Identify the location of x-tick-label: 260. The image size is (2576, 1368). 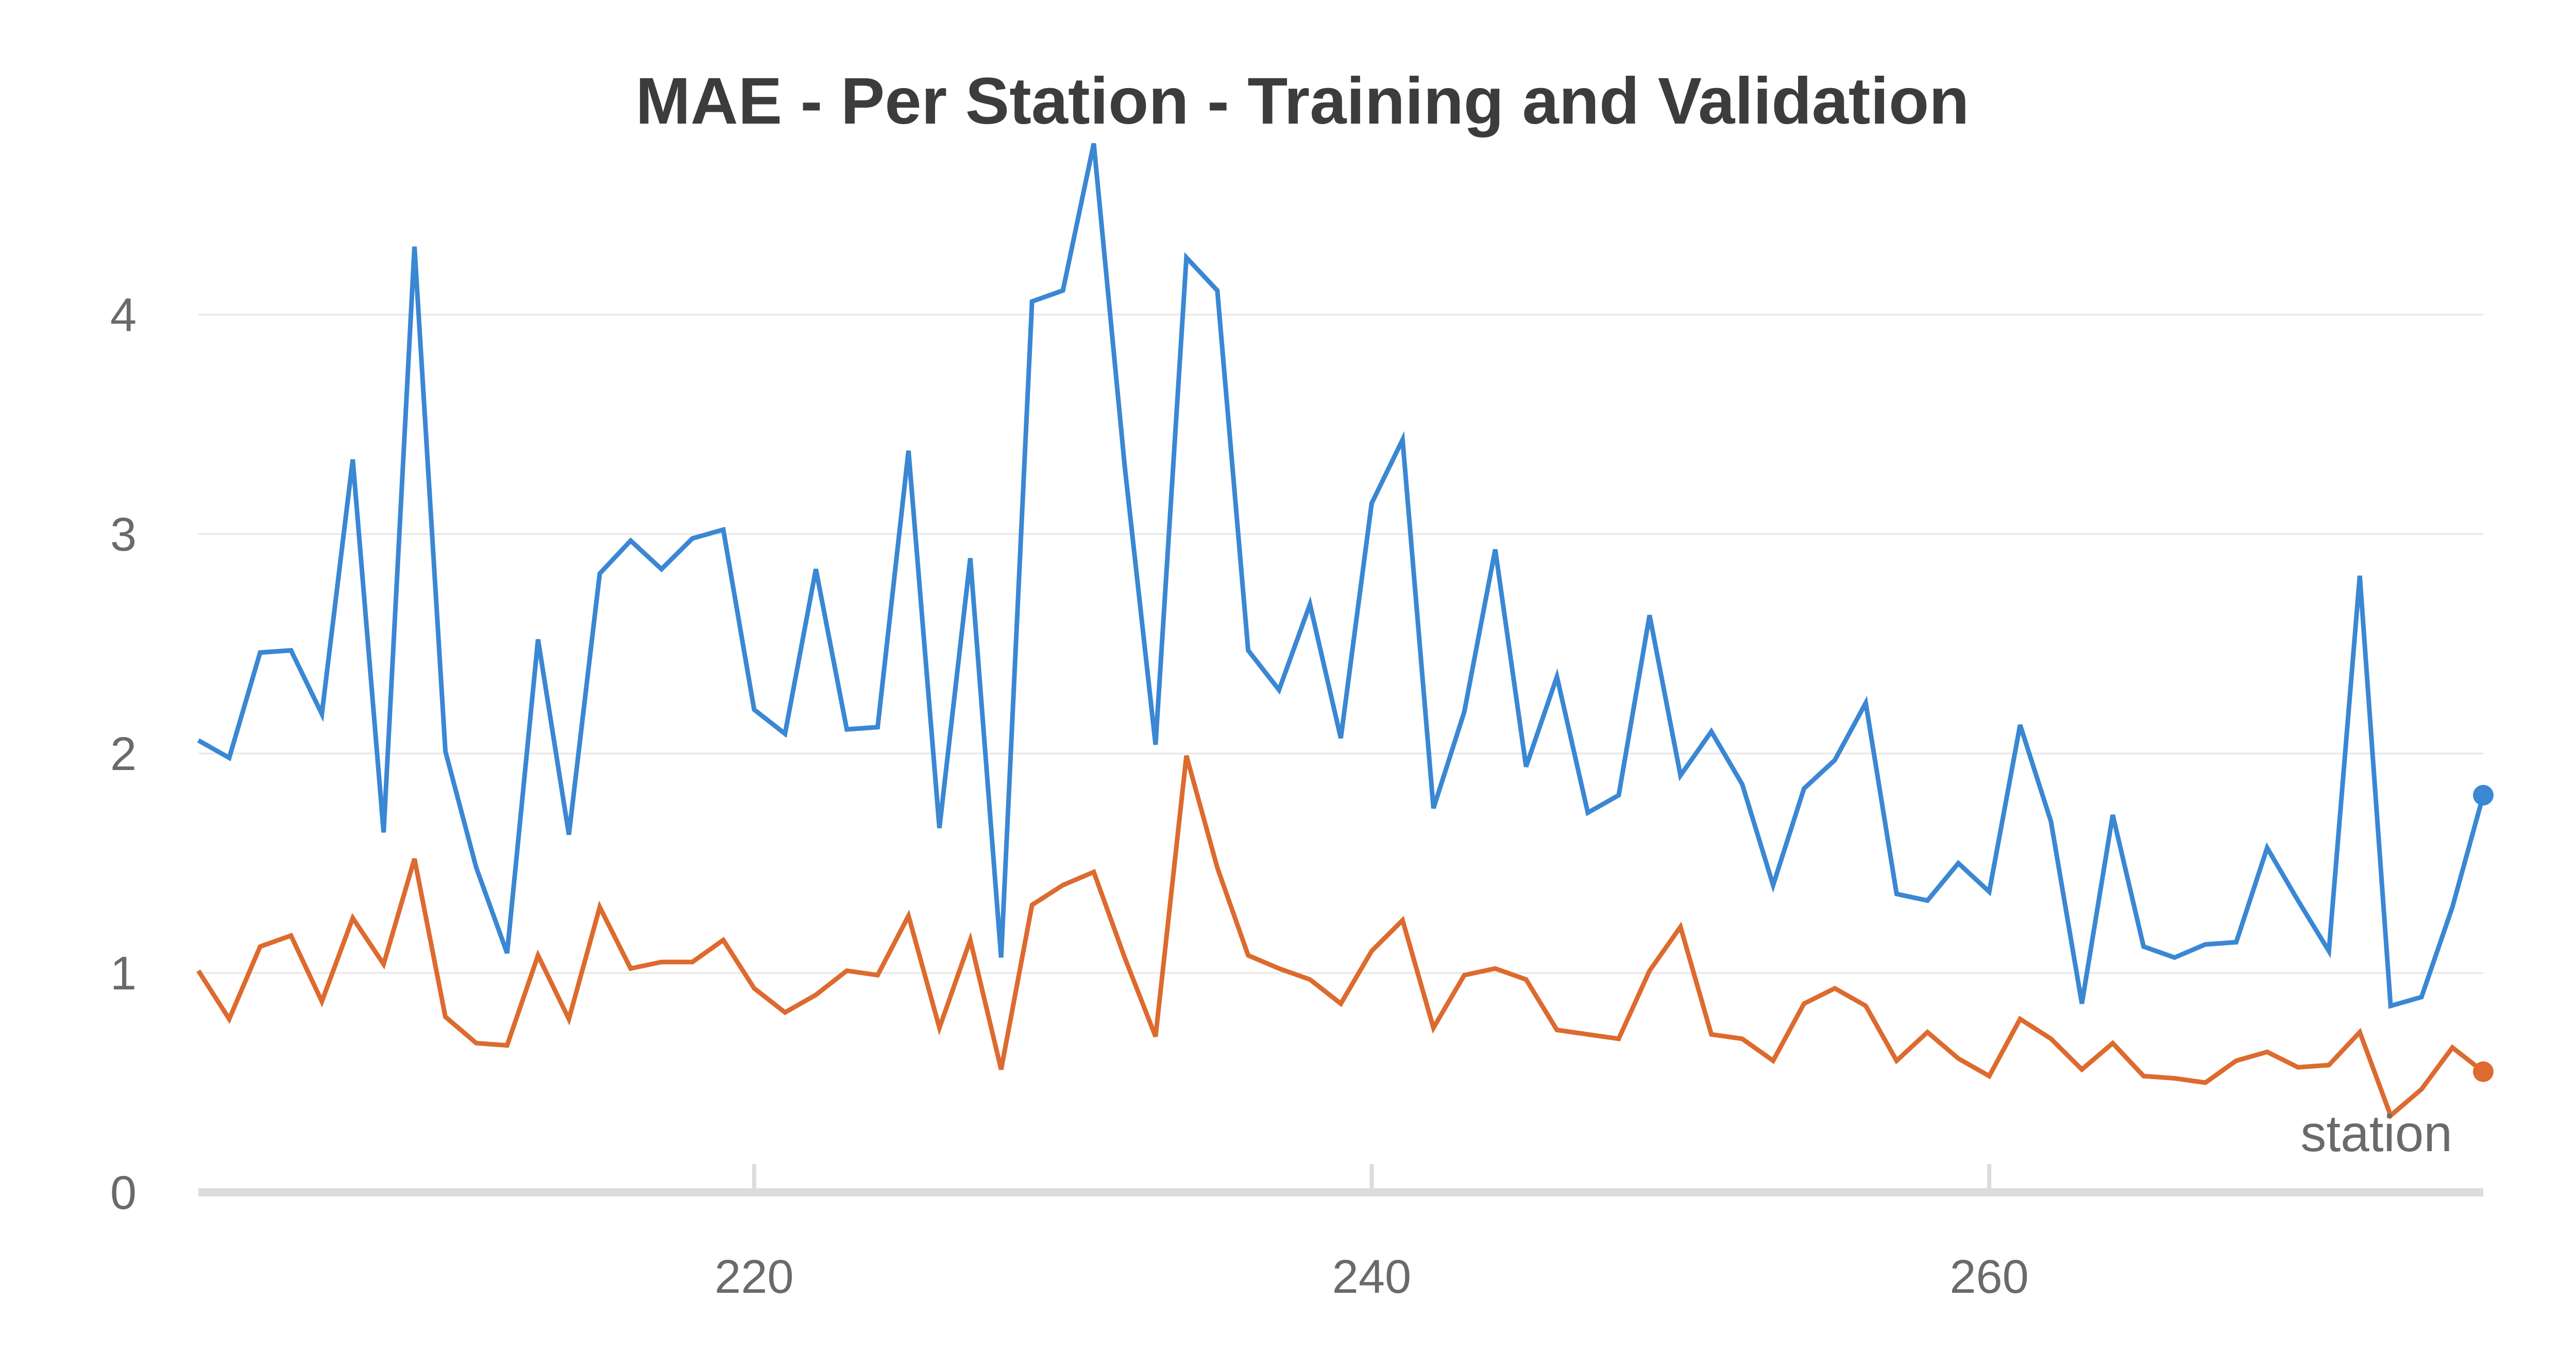
(1989, 1277).